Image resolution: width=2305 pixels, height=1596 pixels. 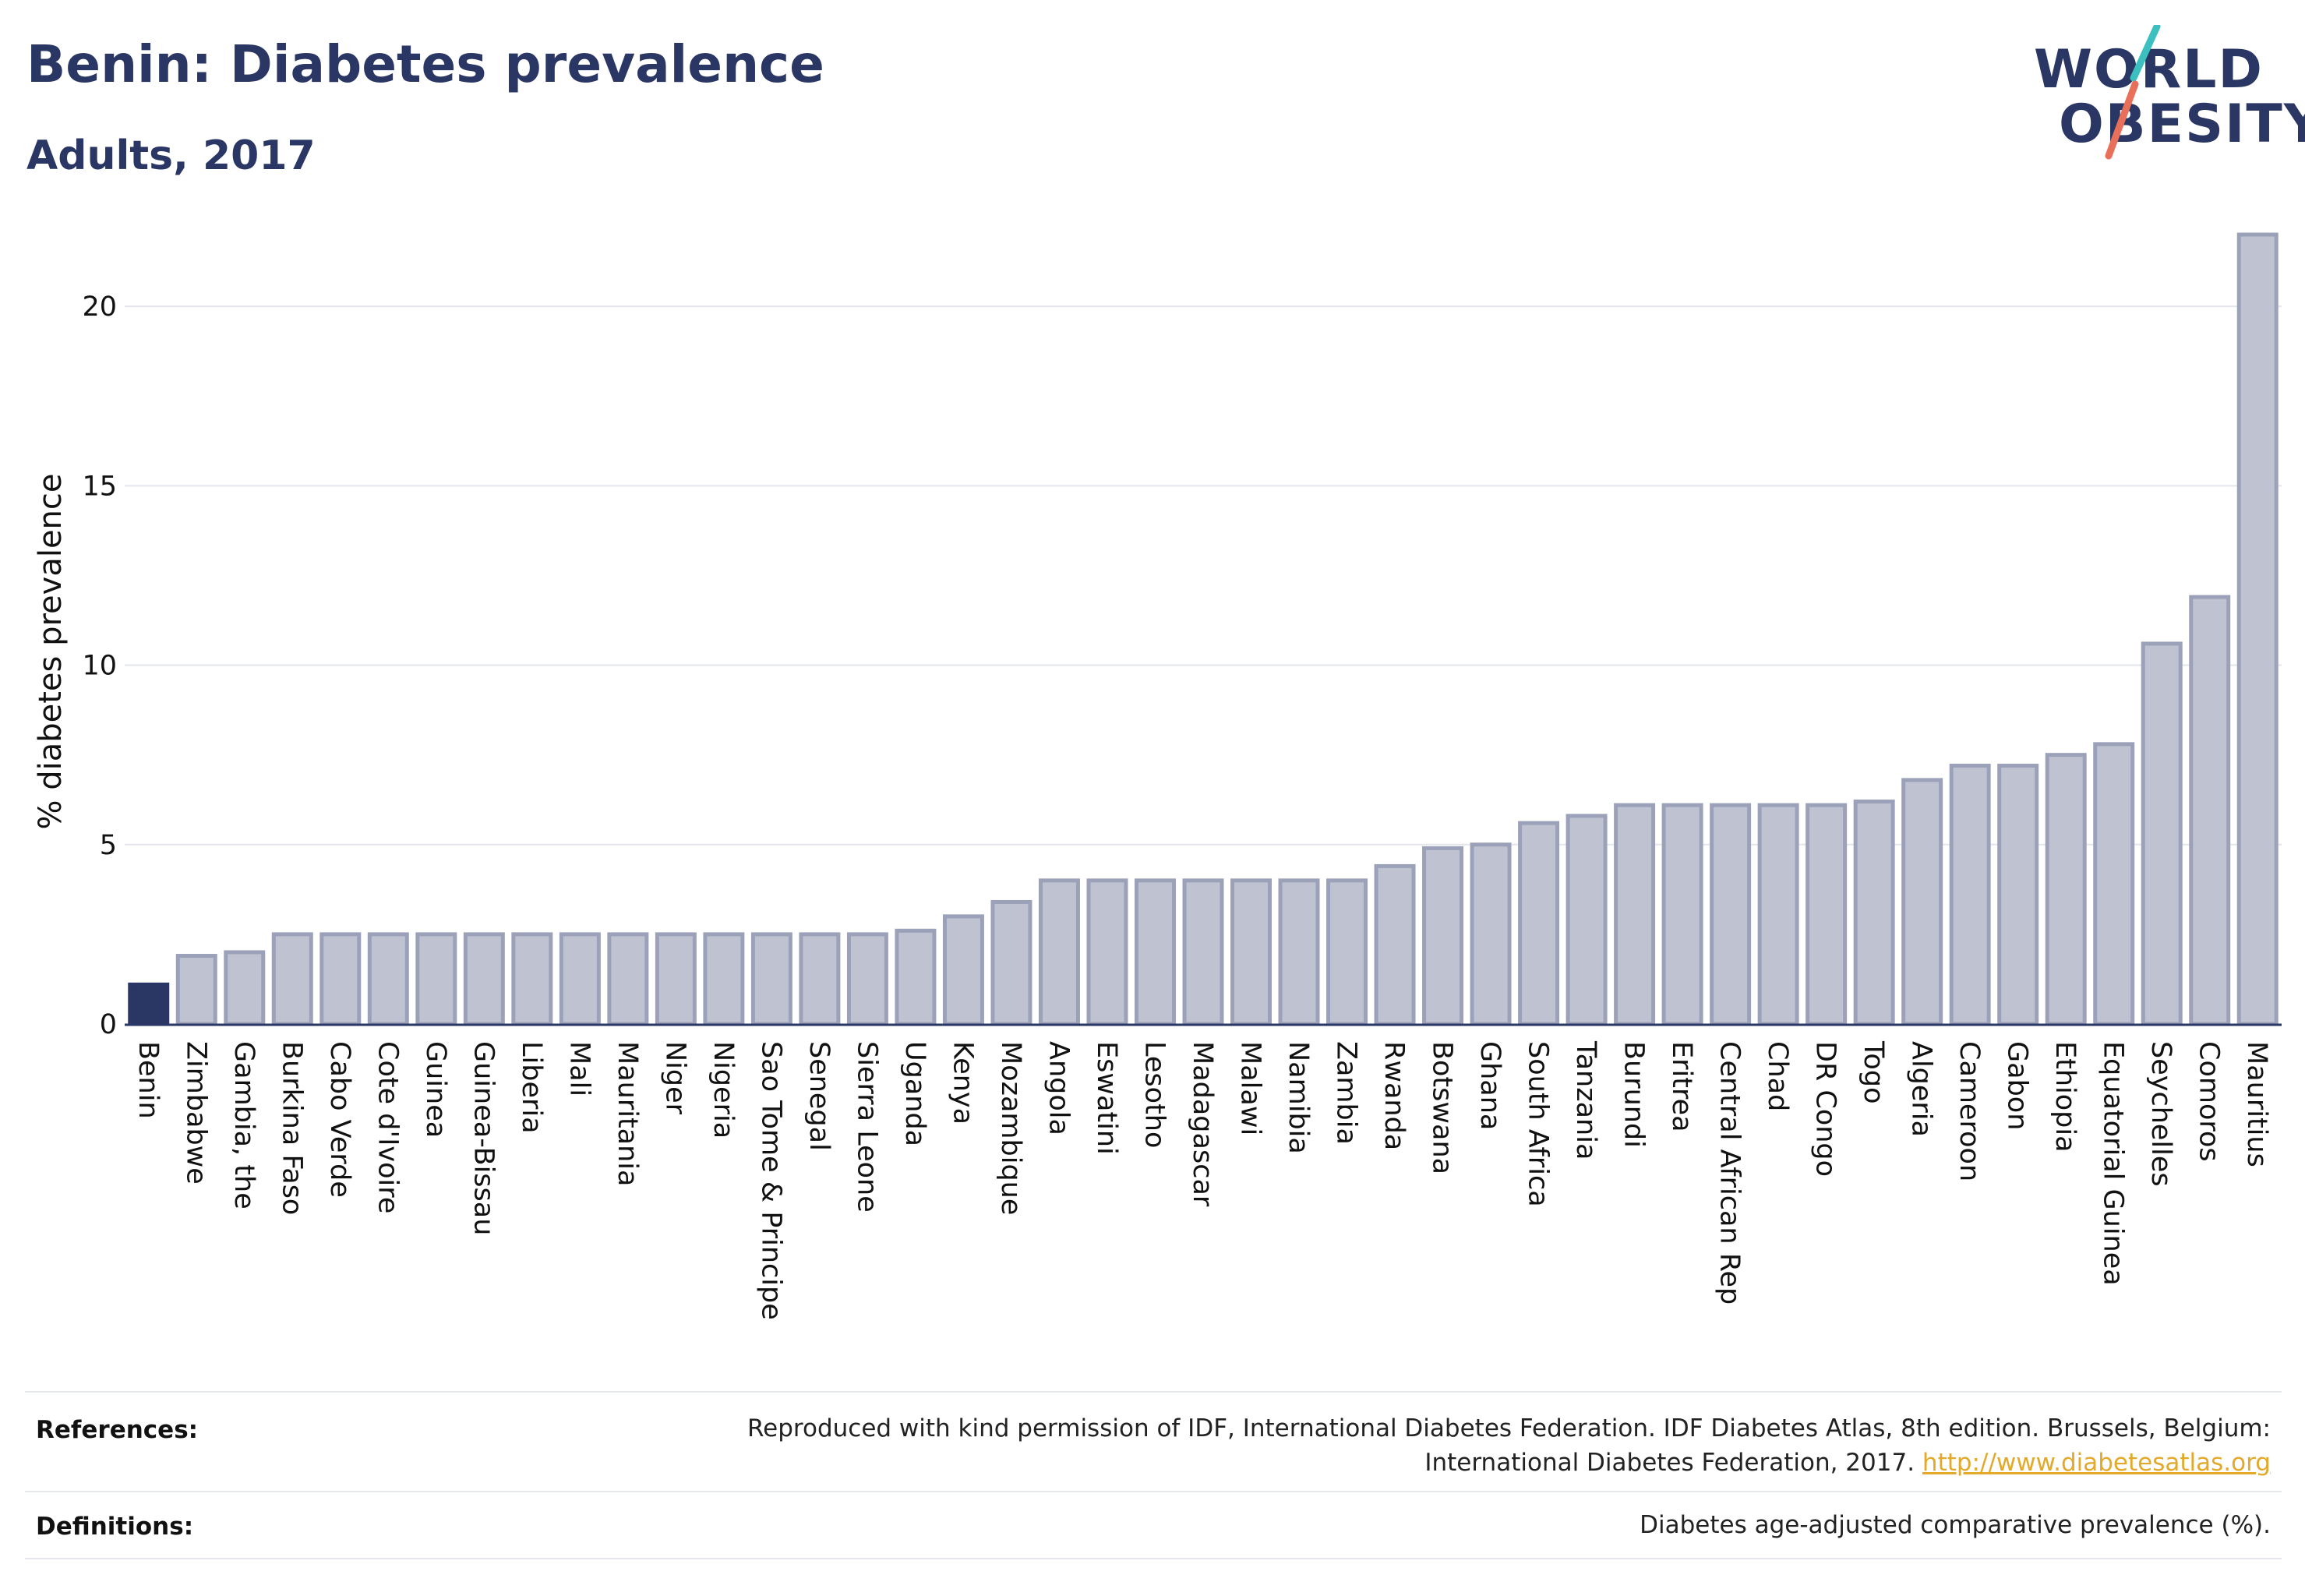 What do you see at coordinates (1250, 1088) in the screenshot?
I see `x-tick-label: Malawi` at bounding box center [1250, 1088].